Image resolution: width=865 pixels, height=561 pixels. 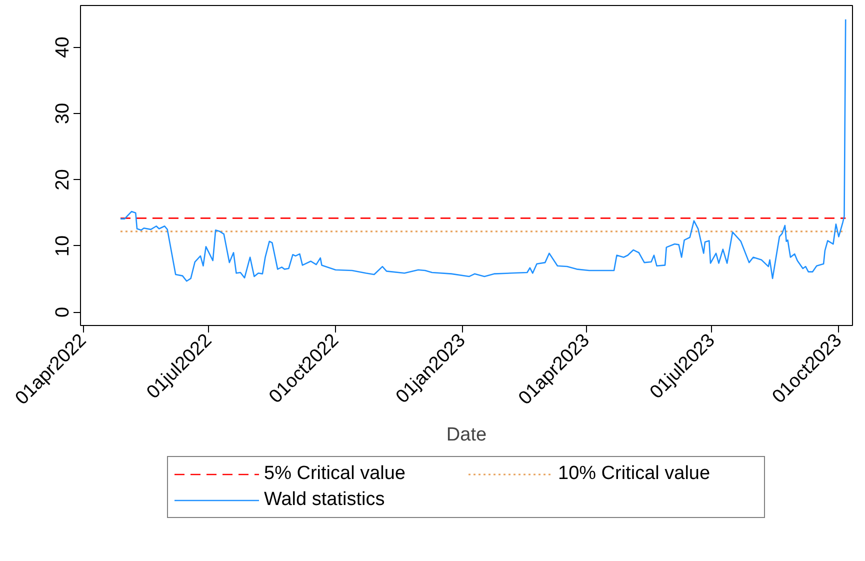 I want to click on legend-label: 5% Critical value, so click(x=335, y=474).